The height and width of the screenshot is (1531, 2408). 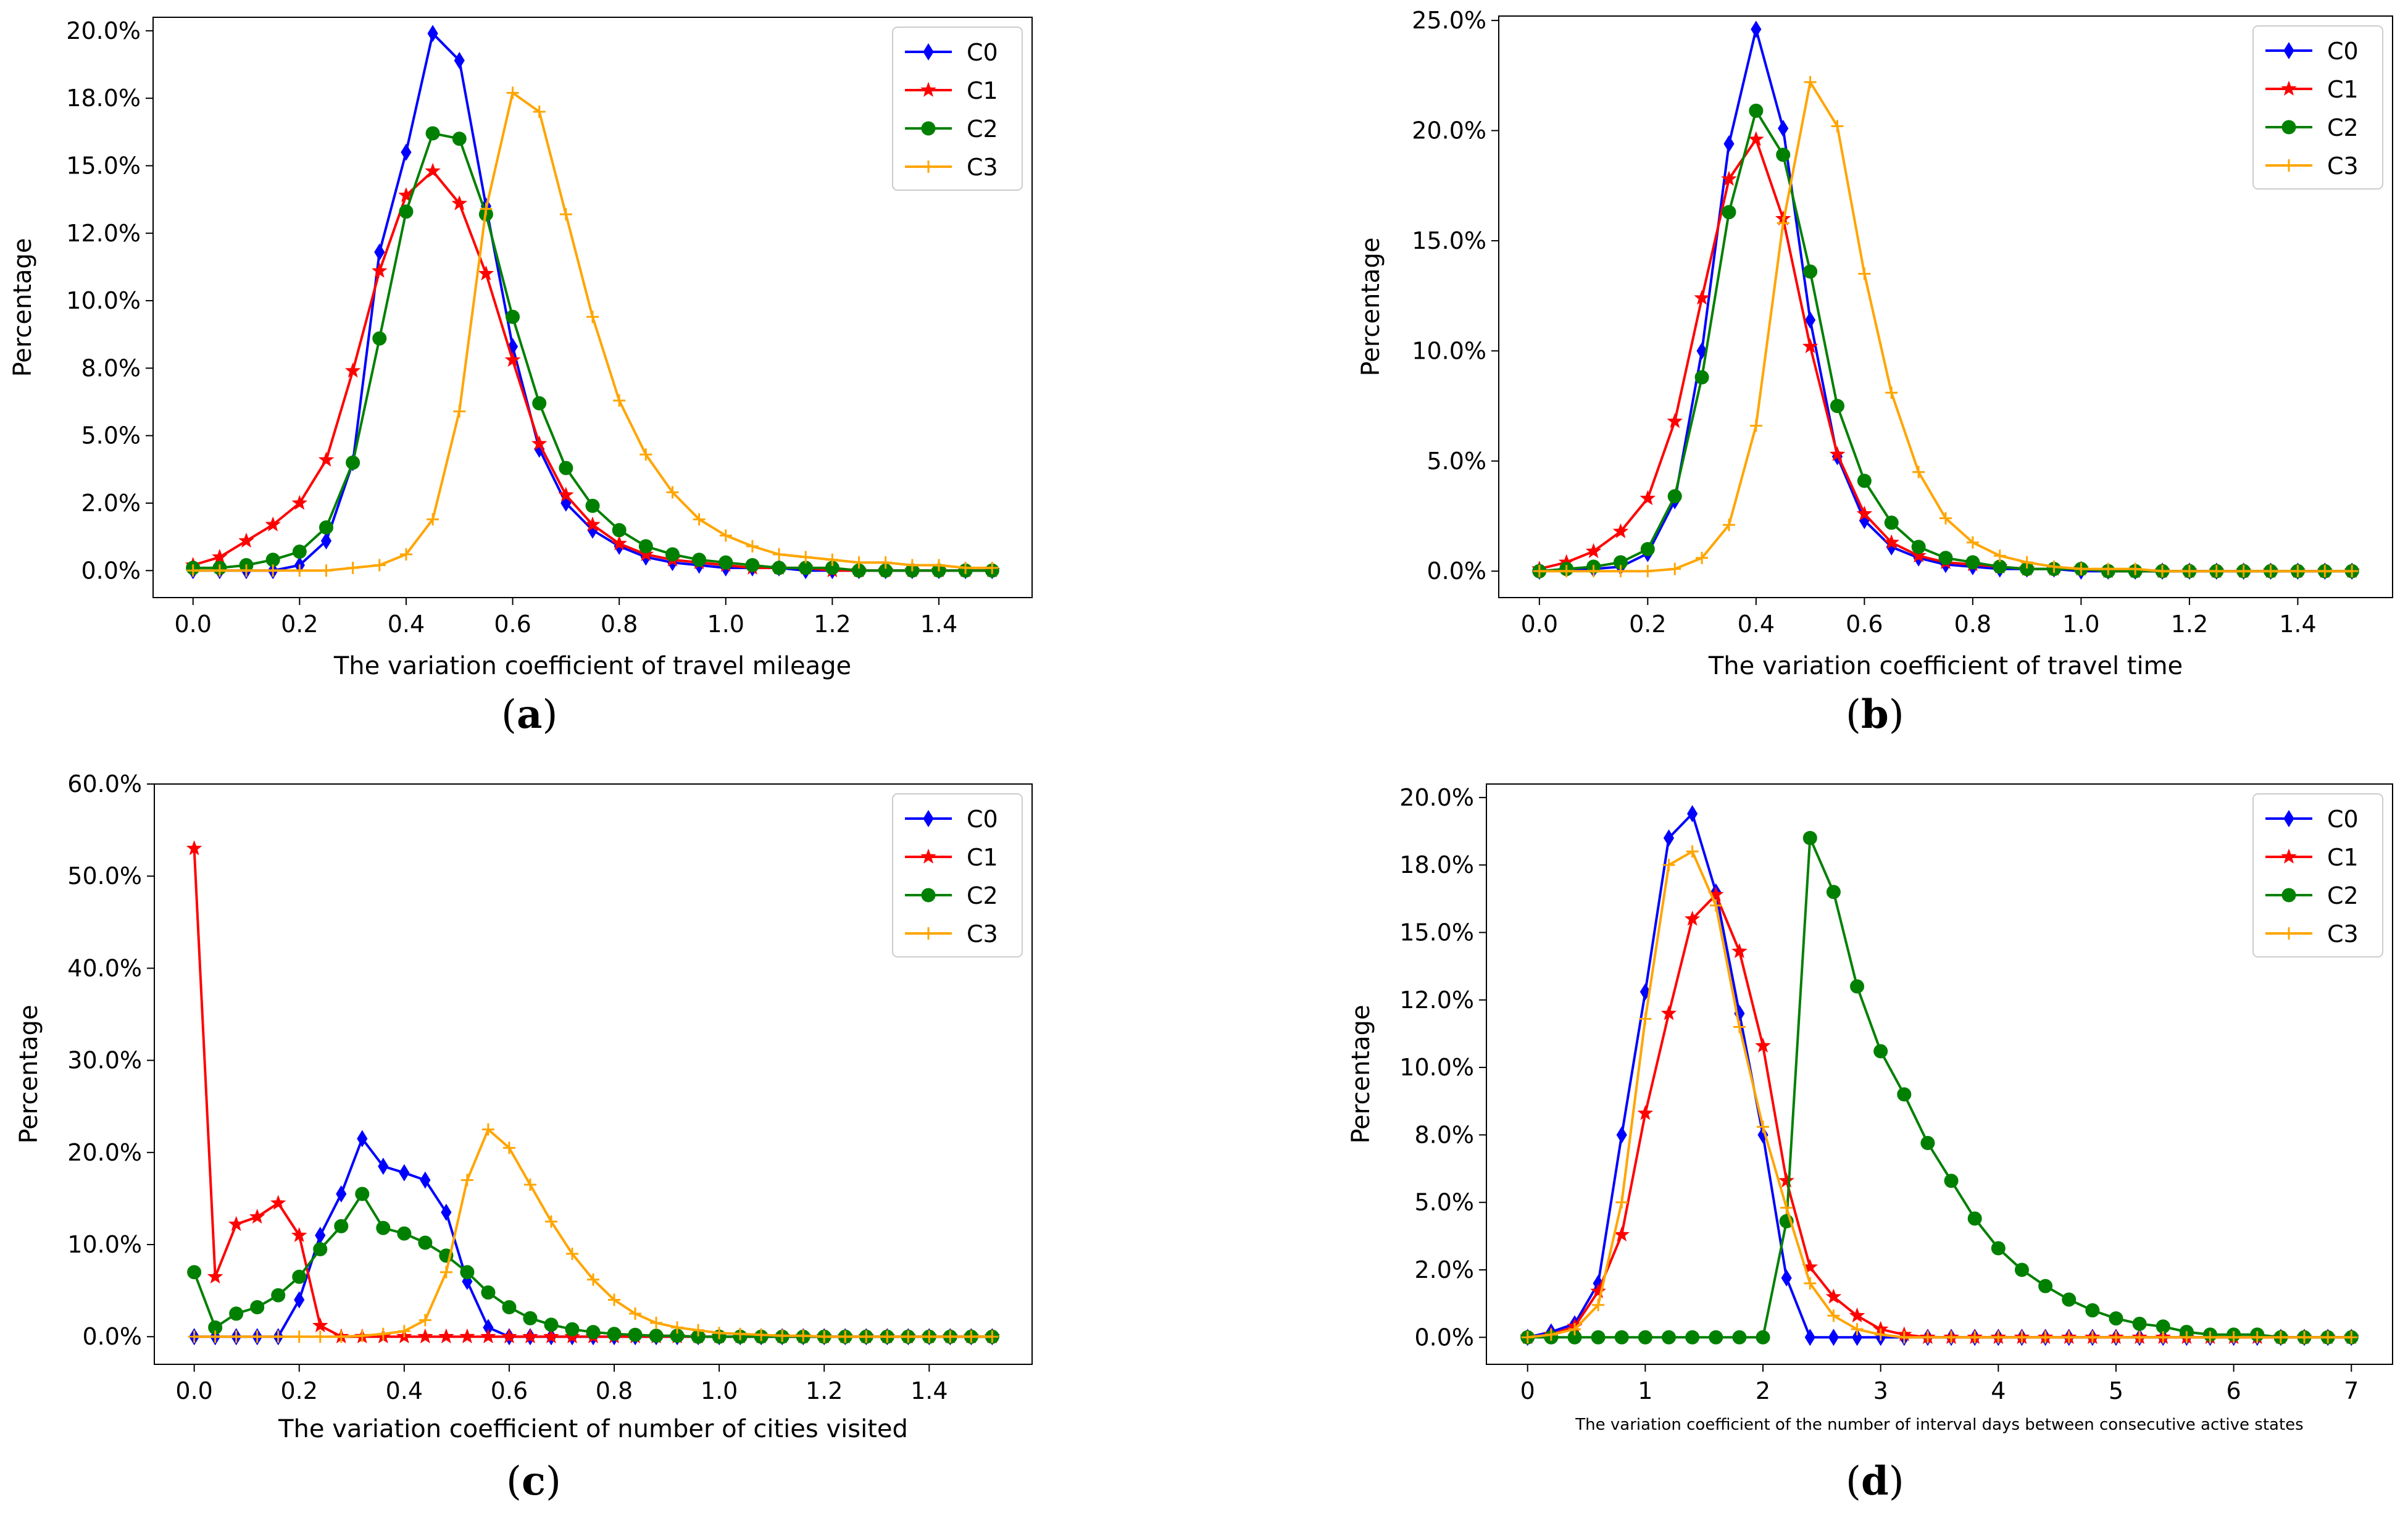 I want to click on legend-label-C3: C3, so click(x=983, y=934).